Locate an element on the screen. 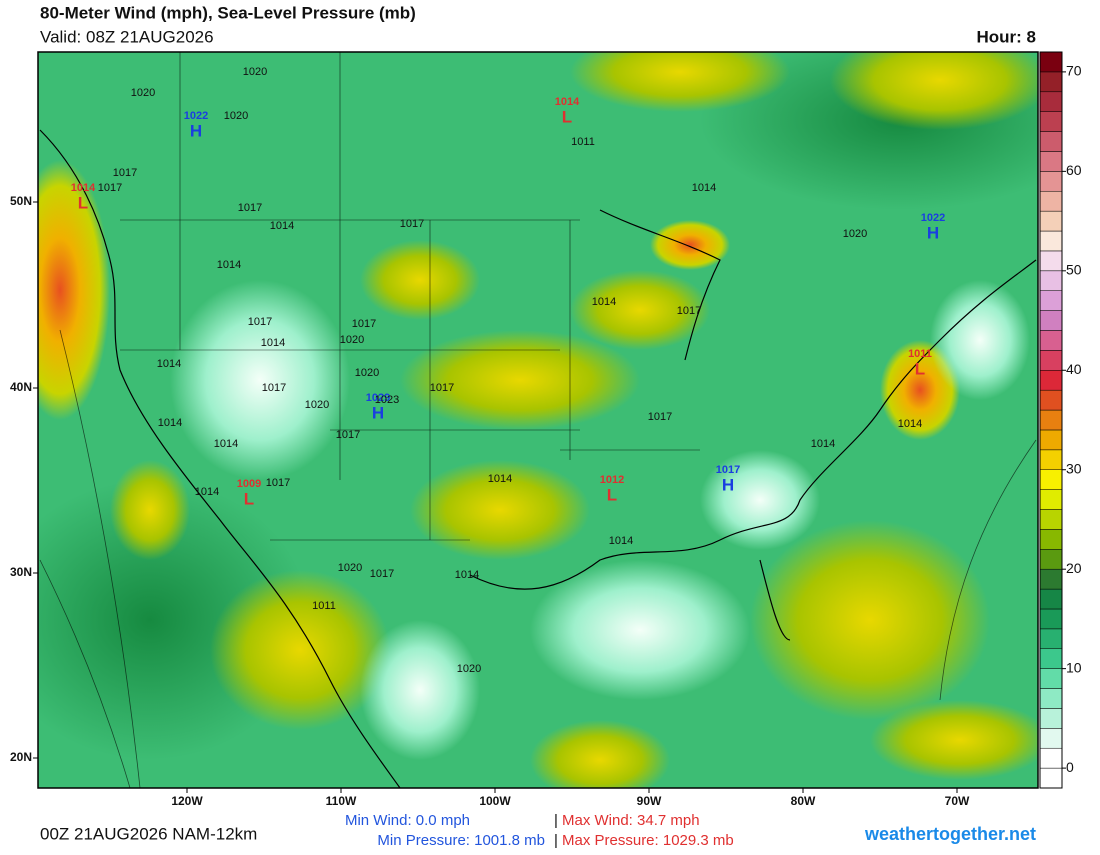  max-wind: Max Wind: 34.7 mph is located at coordinates (631, 820).